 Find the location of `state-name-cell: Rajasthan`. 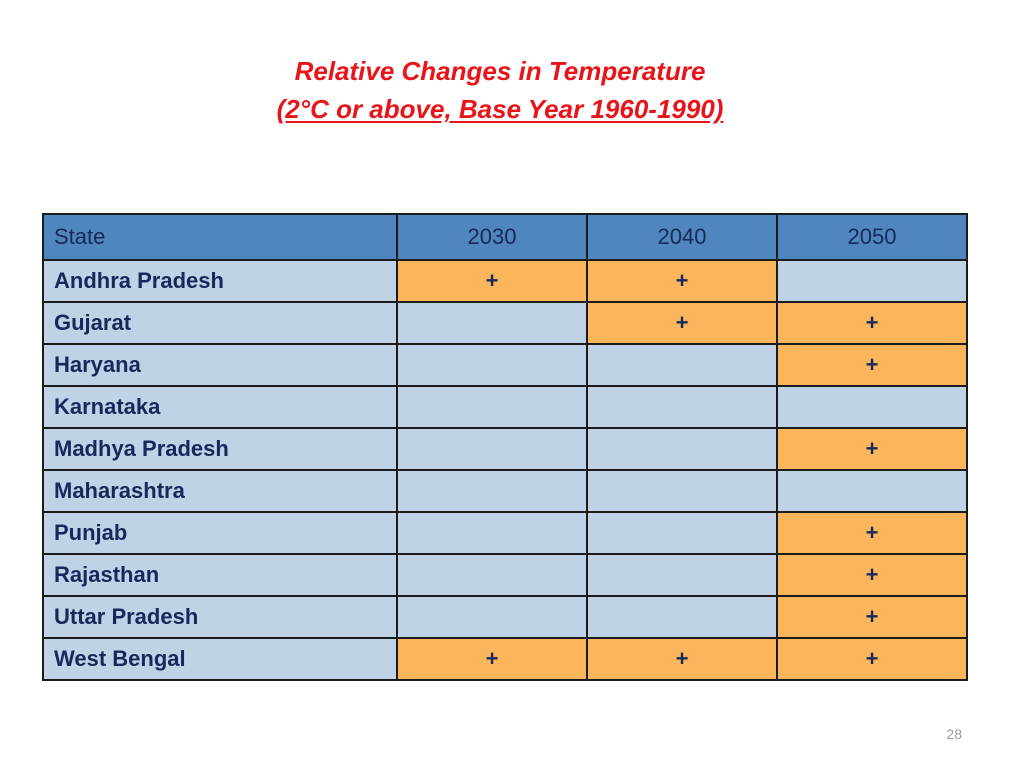

state-name-cell: Rajasthan is located at coordinates (220, 575).